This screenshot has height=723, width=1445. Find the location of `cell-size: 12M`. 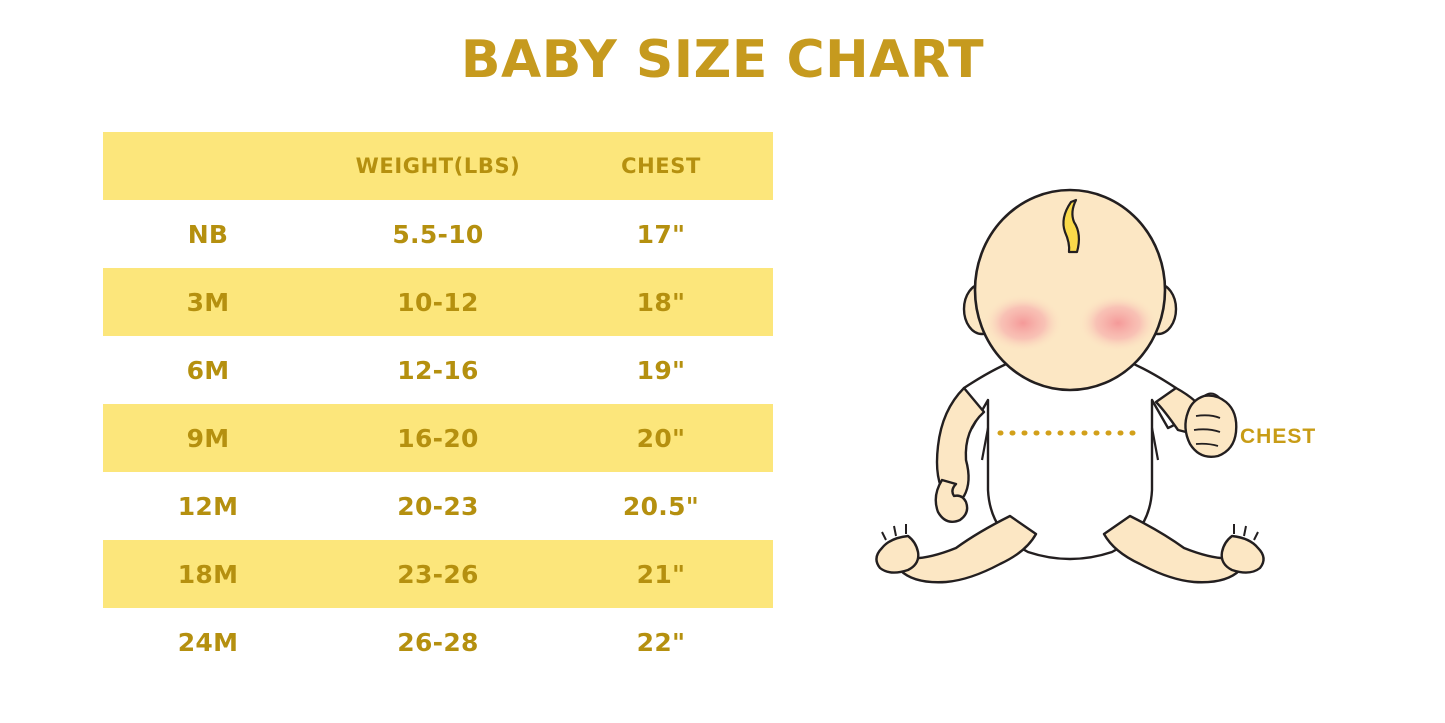

cell-size: 12M is located at coordinates (208, 506).